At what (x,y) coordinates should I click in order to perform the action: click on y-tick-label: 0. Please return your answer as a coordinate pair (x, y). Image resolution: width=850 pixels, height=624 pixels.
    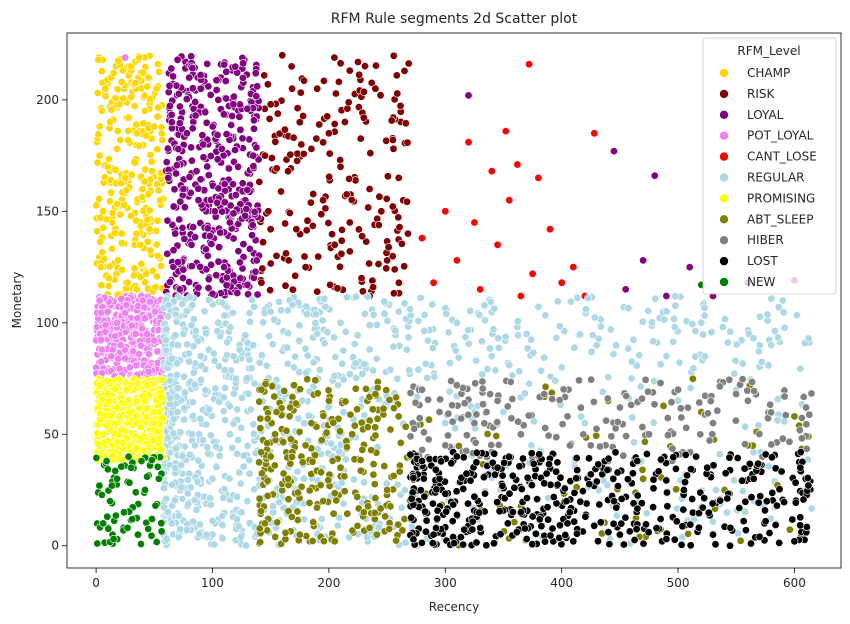
    Looking at the image, I should click on (55, 546).